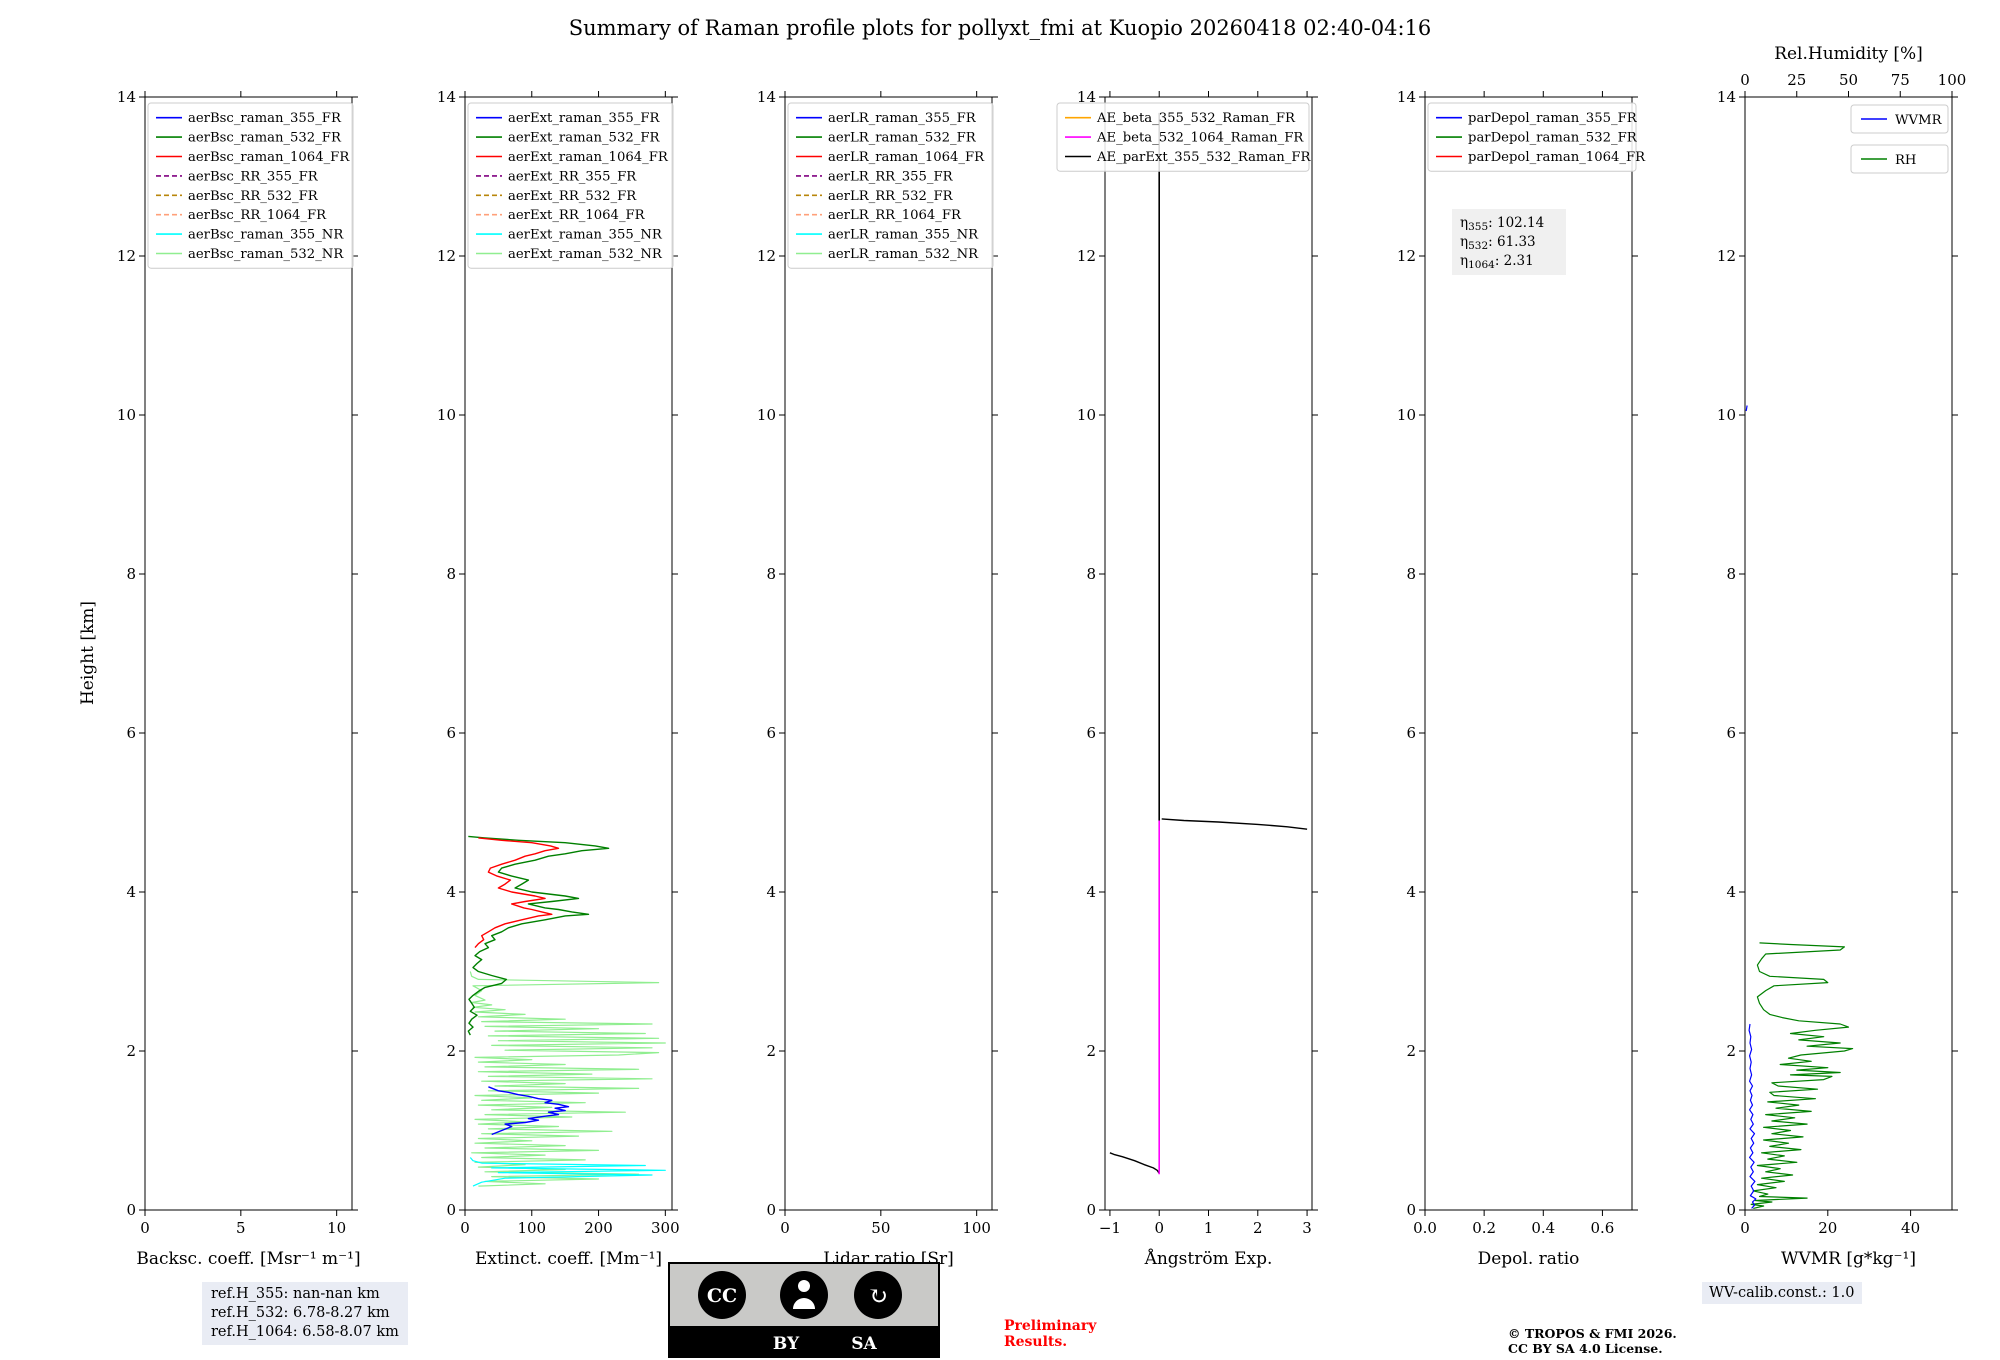  I want to click on preliminary-line1: Preliminary, so click(1050, 1326).